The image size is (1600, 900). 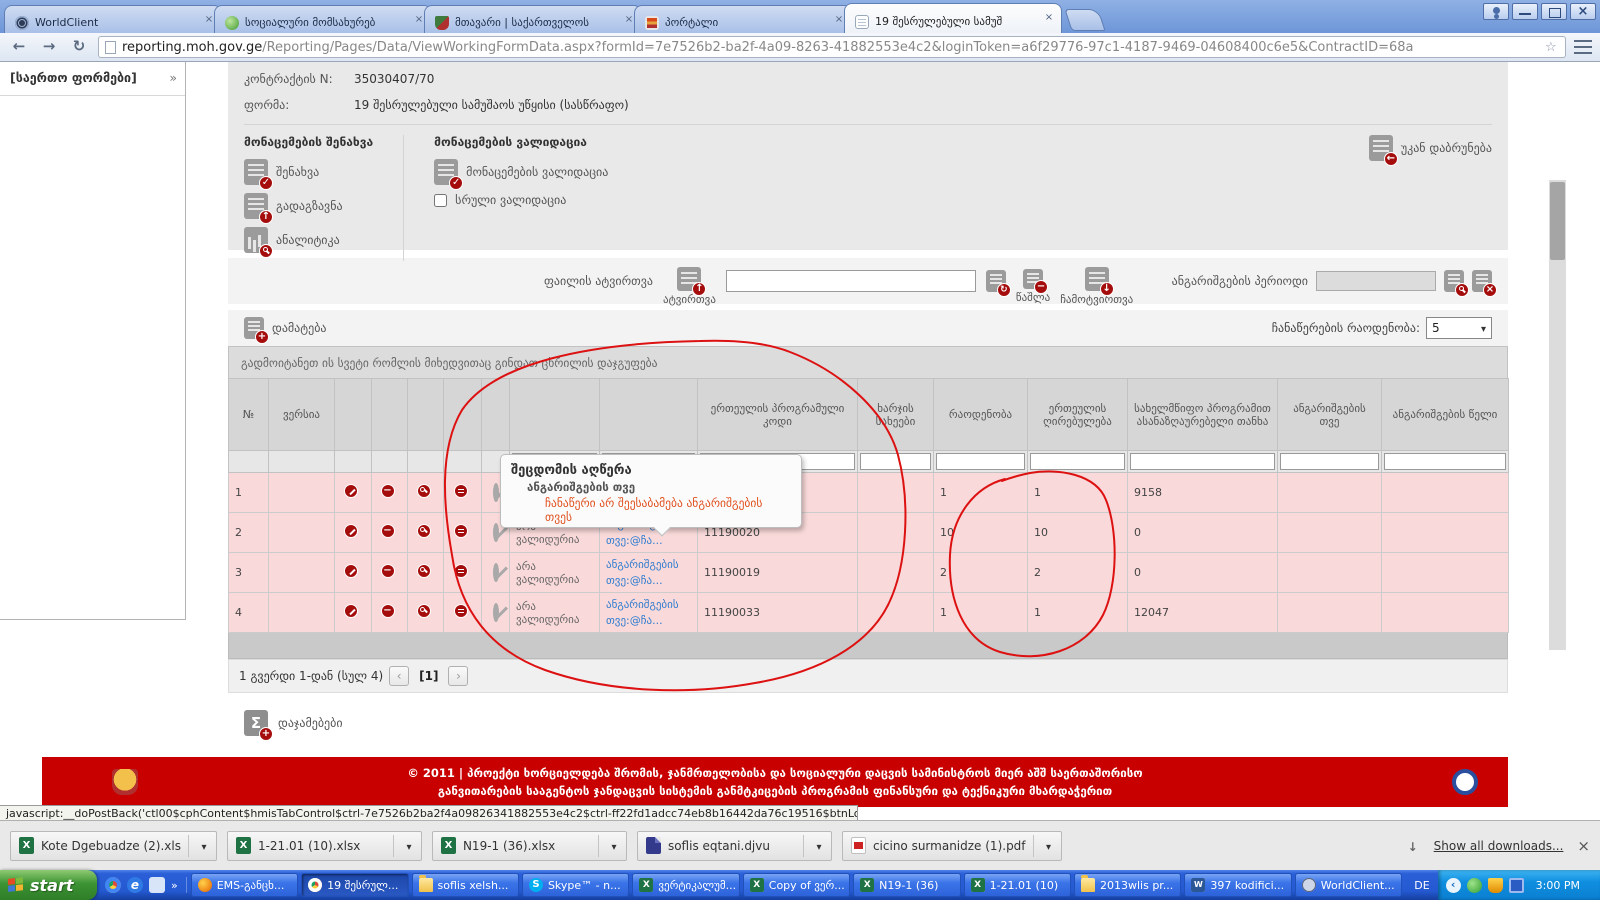 I want to click on filter-amount-input, so click(x=1202, y=461).